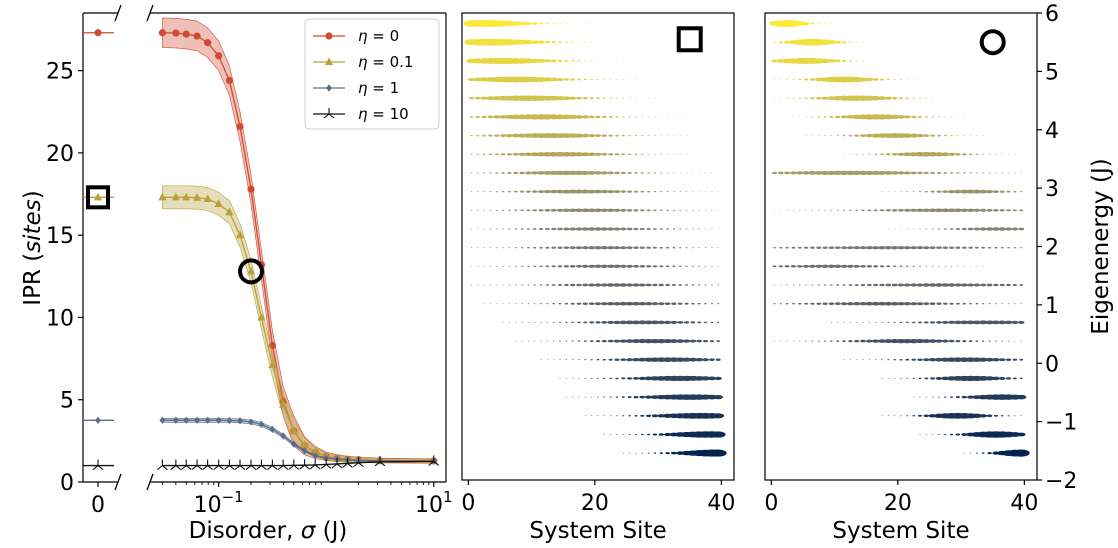 The height and width of the screenshot is (548, 1118). Describe the element at coordinates (1061, 423) in the screenshot. I see `y-tick-label: −1` at that location.